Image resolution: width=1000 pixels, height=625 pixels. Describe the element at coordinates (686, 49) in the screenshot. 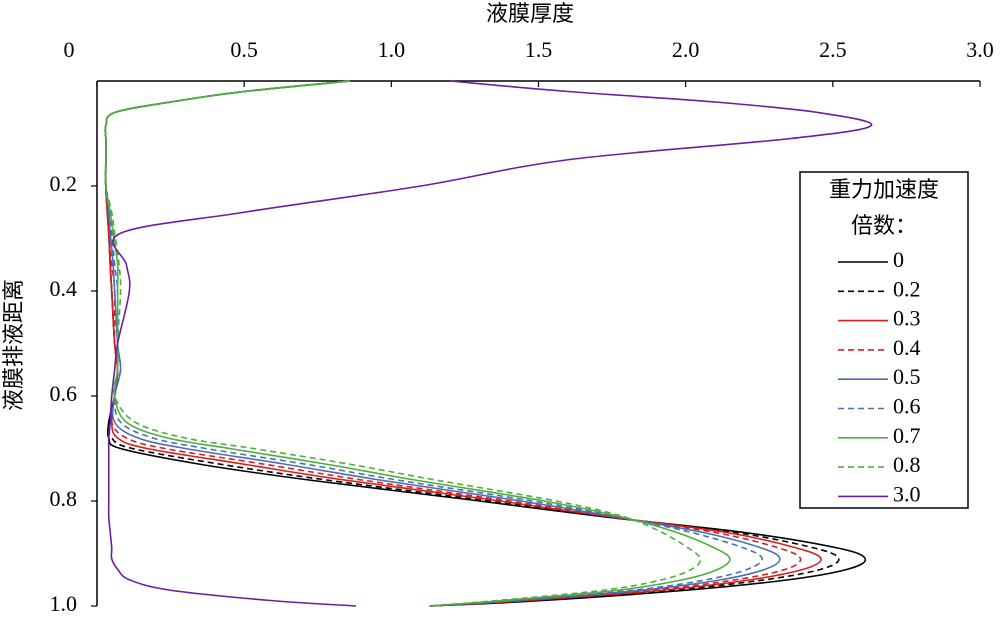

I see `x-tick-label: 2.0` at that location.